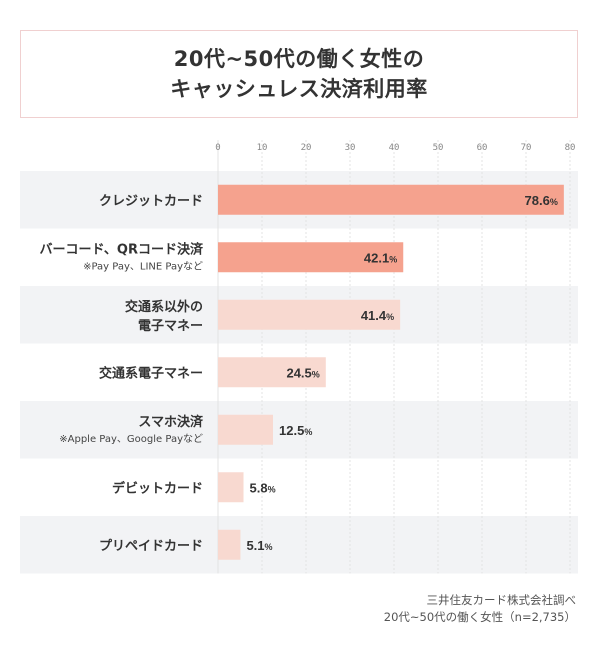 Image resolution: width=600 pixels, height=656 pixels. Describe the element at coordinates (438, 148) in the screenshot. I see `x-tick-label: 50` at that location.